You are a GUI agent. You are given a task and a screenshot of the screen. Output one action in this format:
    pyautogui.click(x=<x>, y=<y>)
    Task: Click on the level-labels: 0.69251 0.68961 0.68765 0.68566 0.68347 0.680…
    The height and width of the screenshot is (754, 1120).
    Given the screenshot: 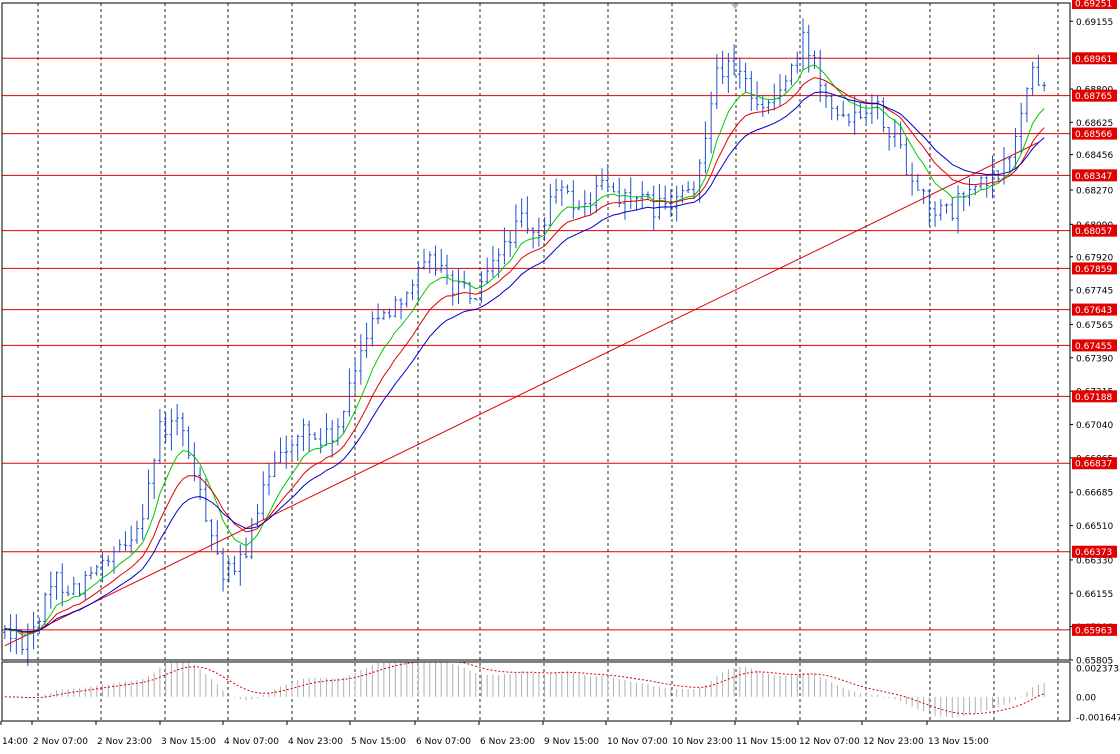 What is the action you would take?
    pyautogui.click(x=1094, y=318)
    